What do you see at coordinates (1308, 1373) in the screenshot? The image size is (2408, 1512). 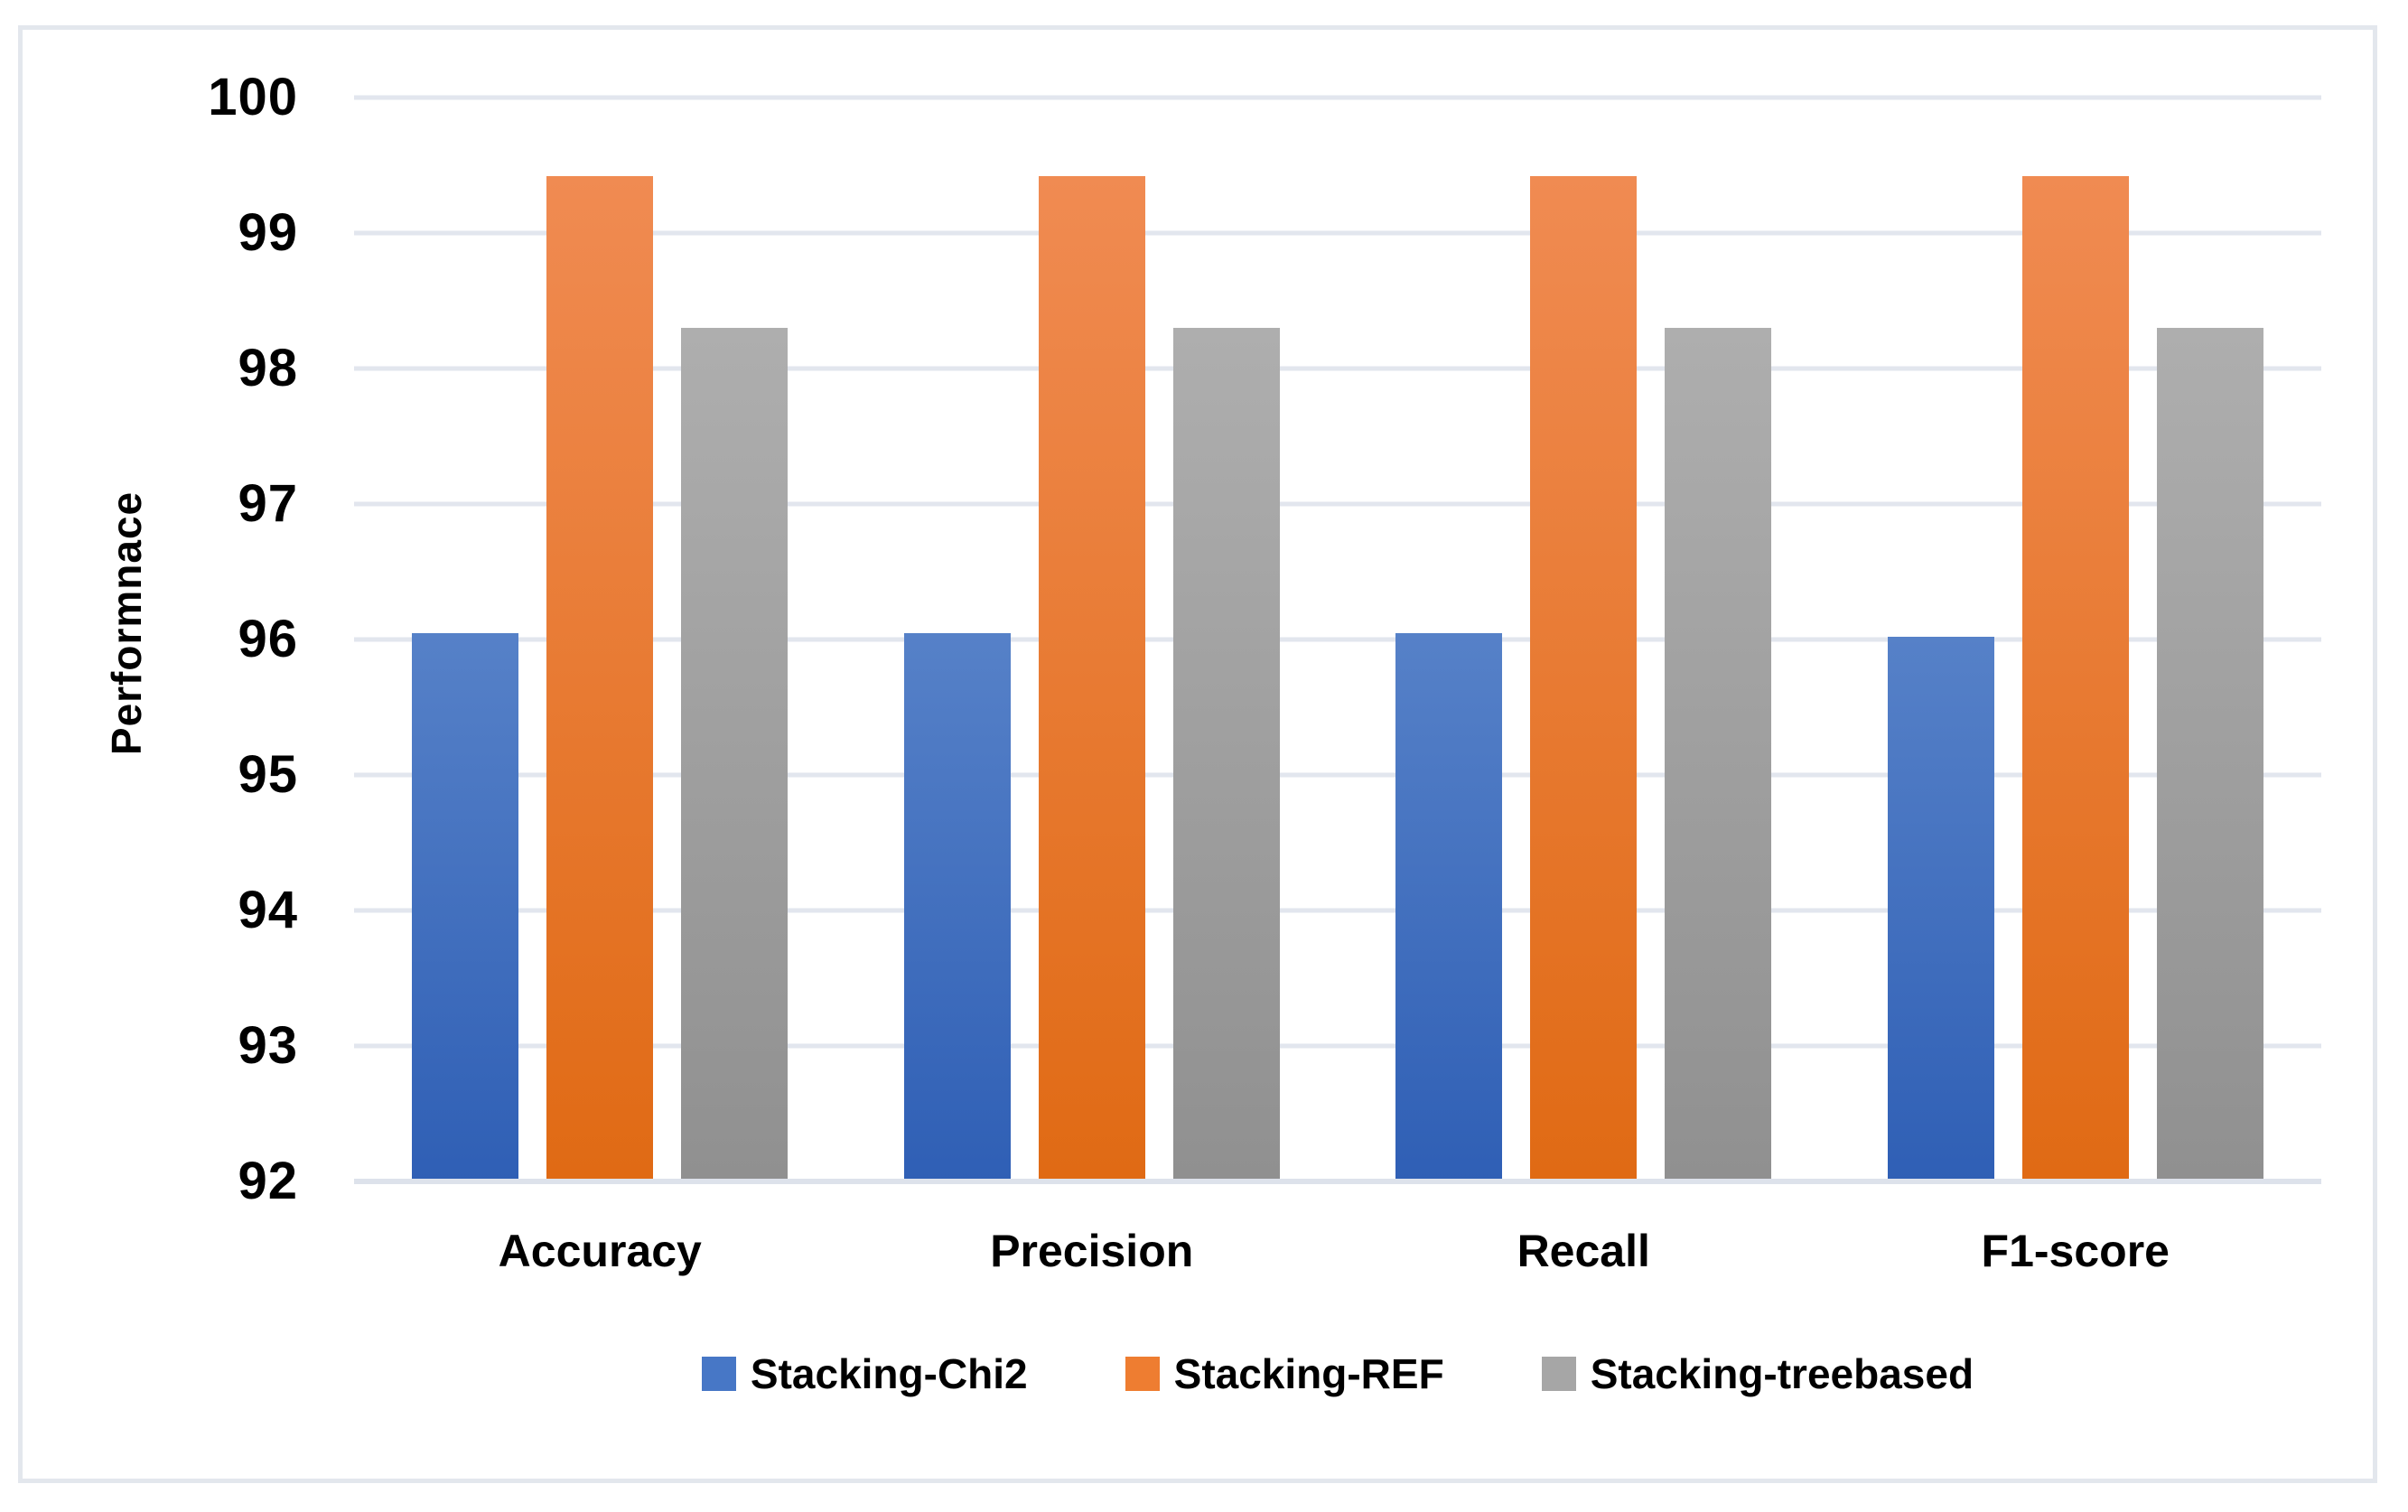 I see `legend-label: Stacking-REF` at bounding box center [1308, 1373].